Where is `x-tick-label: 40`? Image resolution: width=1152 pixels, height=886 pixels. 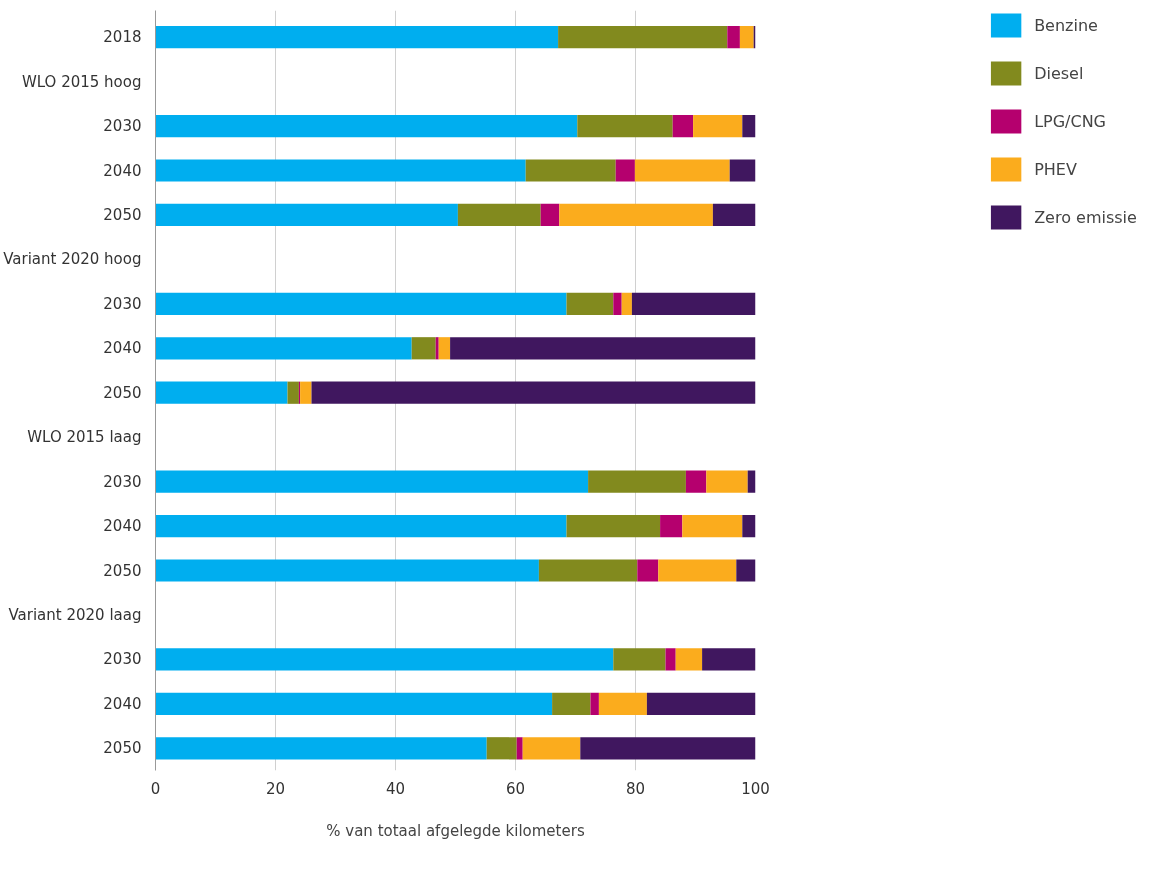
x-tick-label: 40 is located at coordinates (395, 788).